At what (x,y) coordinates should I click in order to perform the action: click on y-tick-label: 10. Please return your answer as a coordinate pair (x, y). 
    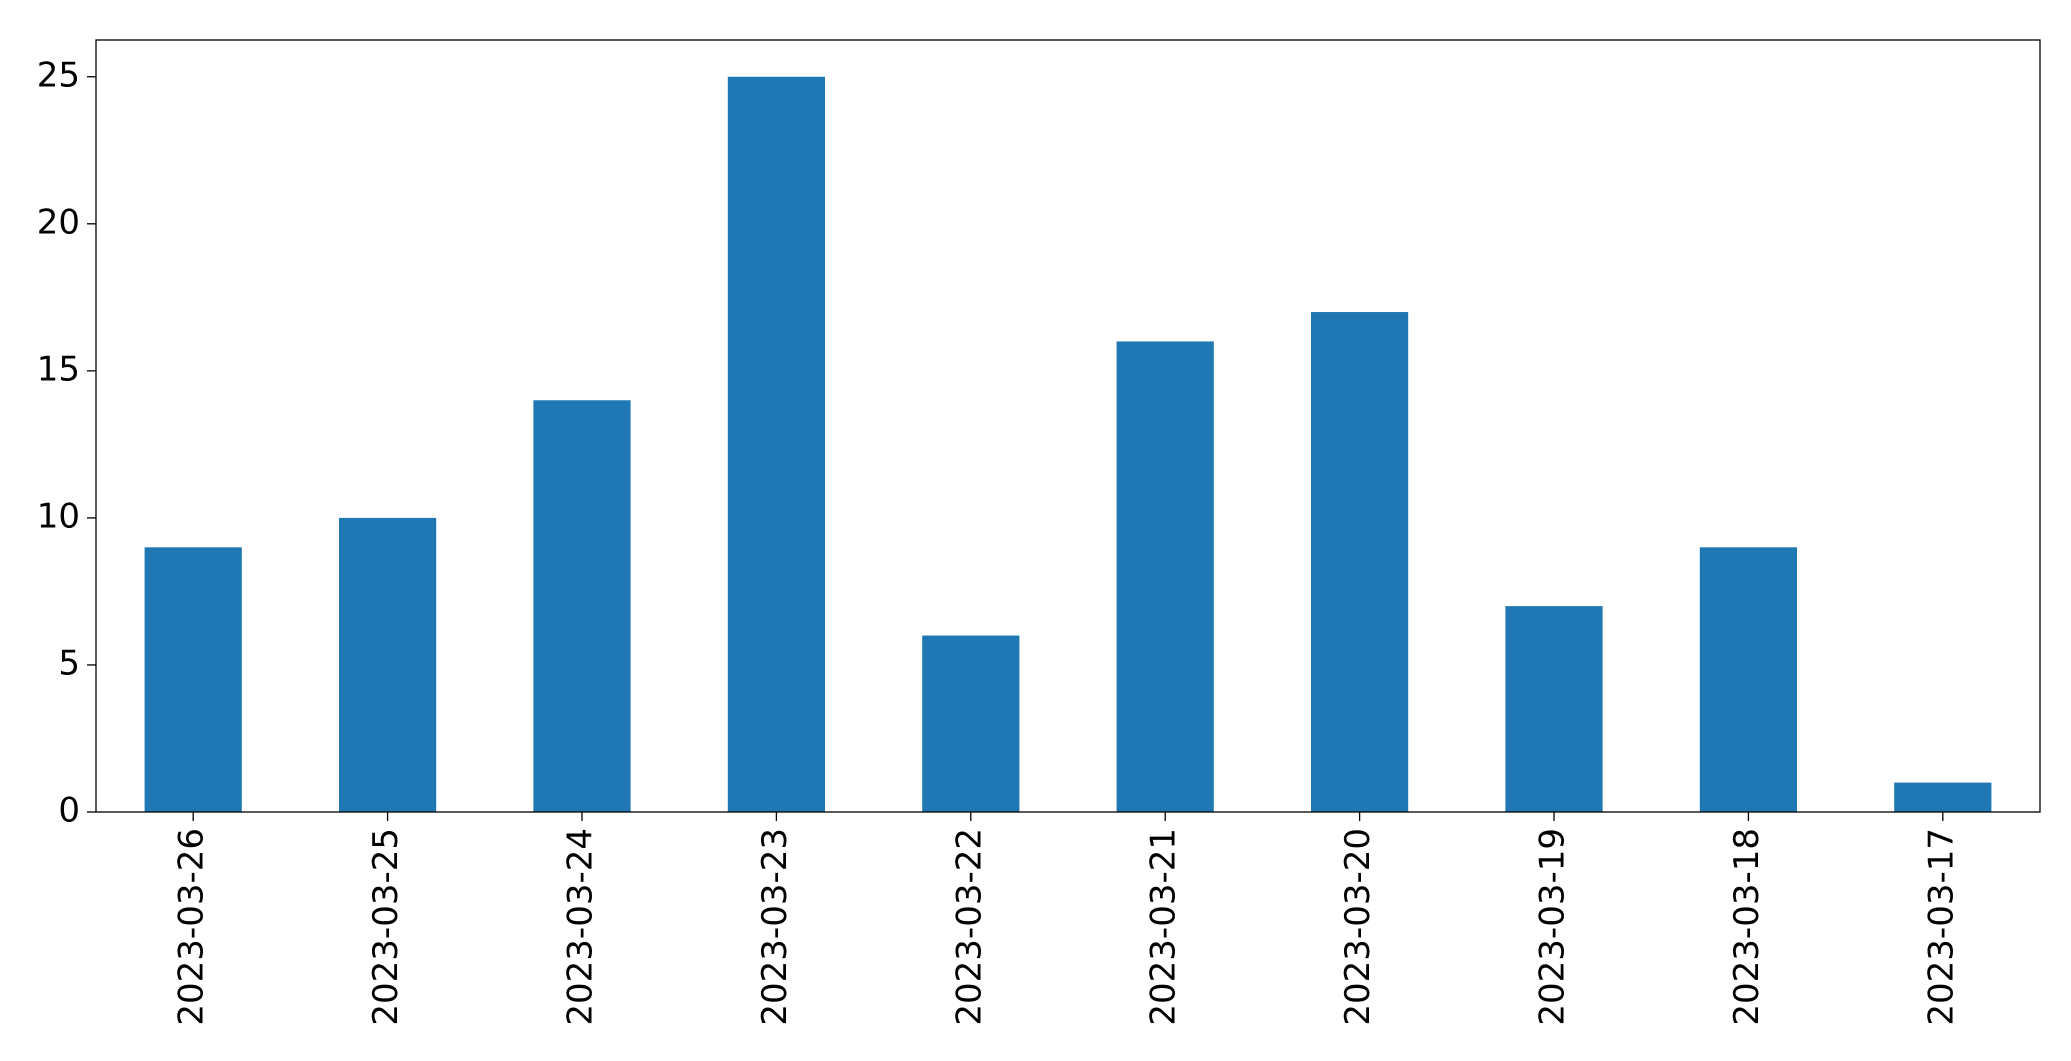
    Looking at the image, I should click on (58, 516).